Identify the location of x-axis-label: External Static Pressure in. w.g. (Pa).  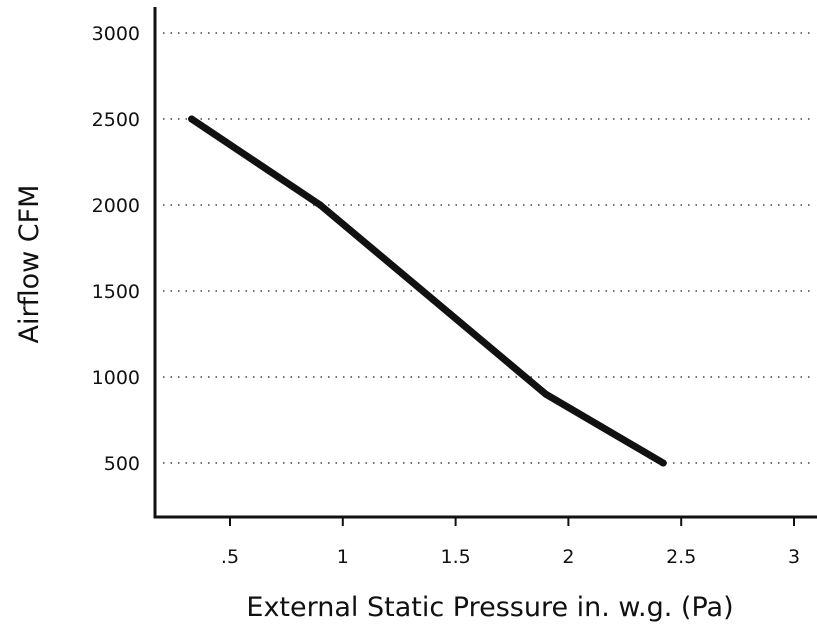
(489, 607).